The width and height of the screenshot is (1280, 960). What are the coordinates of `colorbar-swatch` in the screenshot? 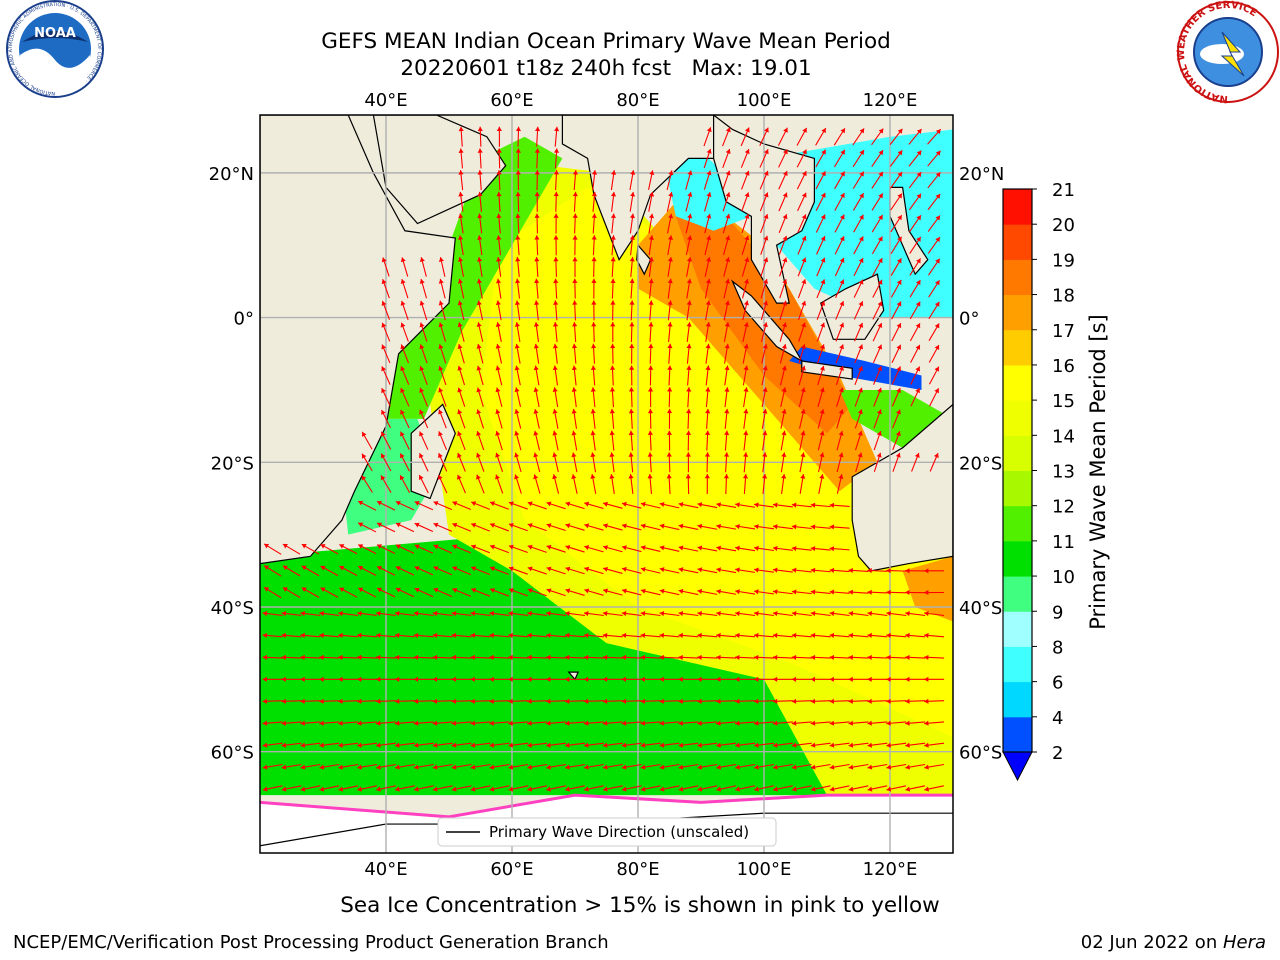 It's located at (1017, 523).